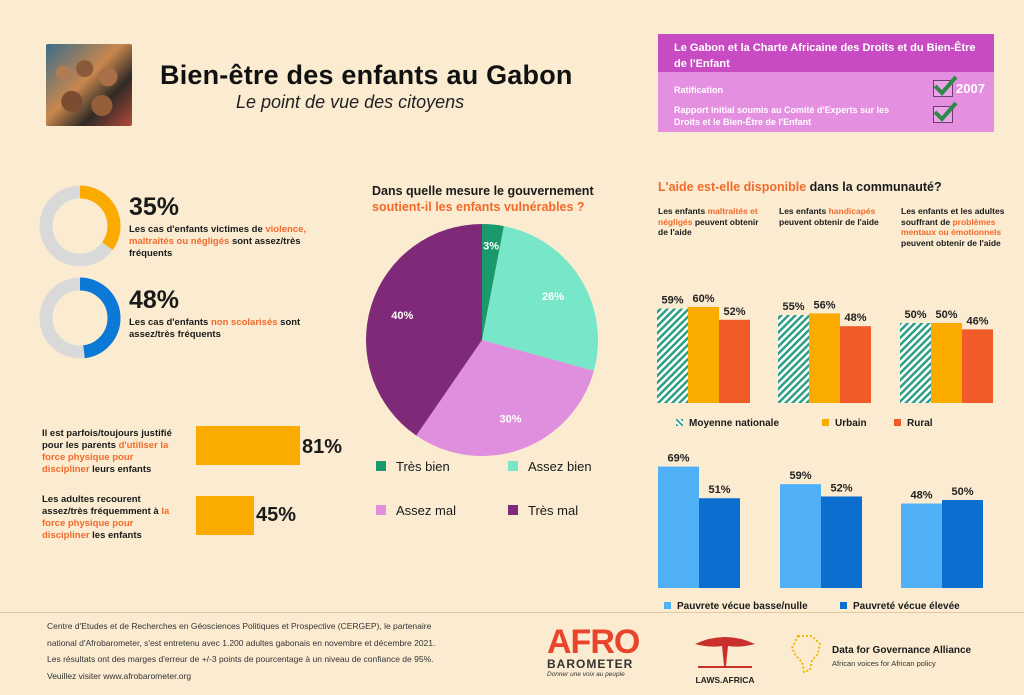 The width and height of the screenshot is (1024, 695). I want to click on donut-schooling, so click(80, 318).